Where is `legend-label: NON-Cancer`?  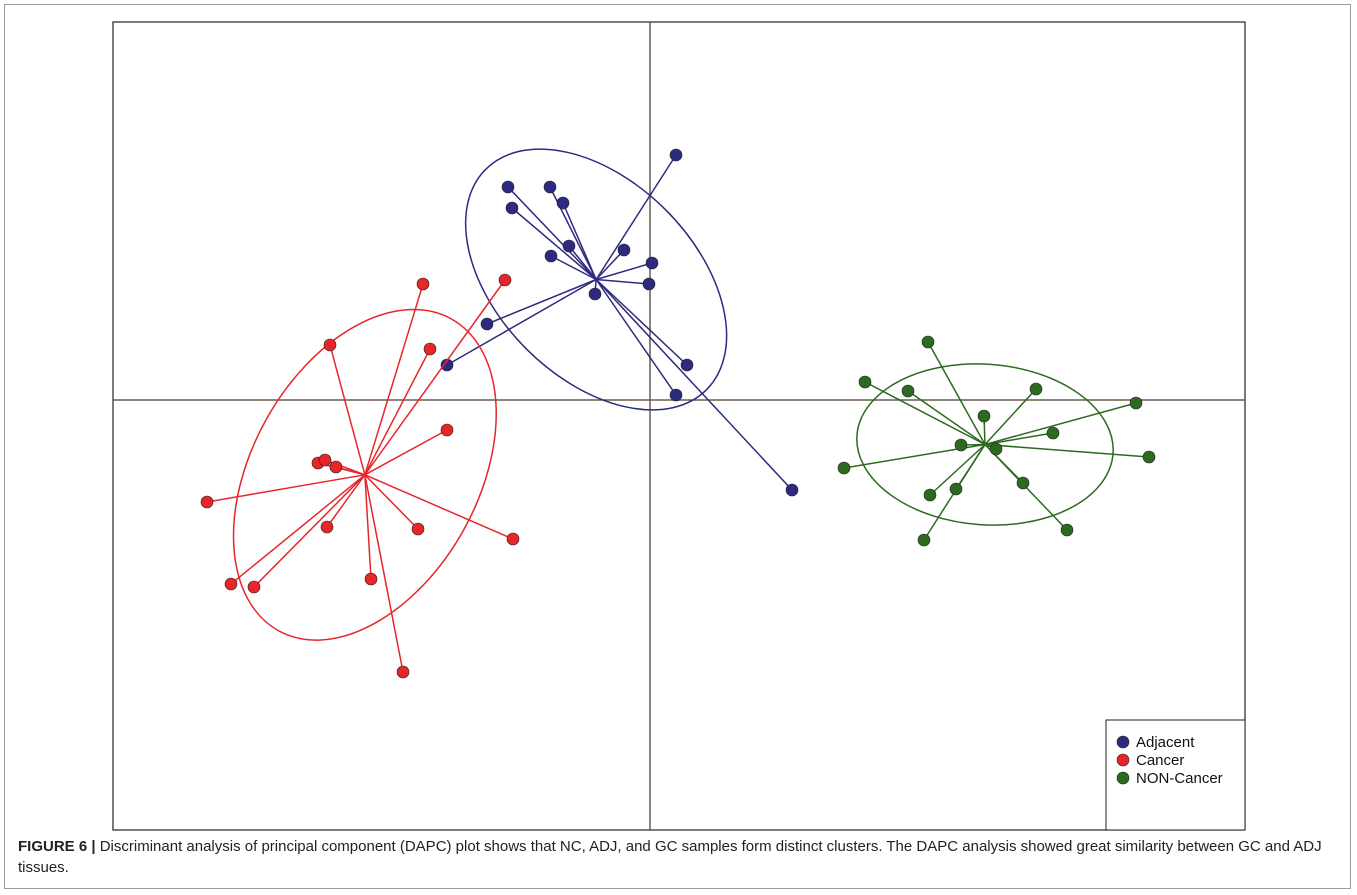 legend-label: NON-Cancer is located at coordinates (1179, 778).